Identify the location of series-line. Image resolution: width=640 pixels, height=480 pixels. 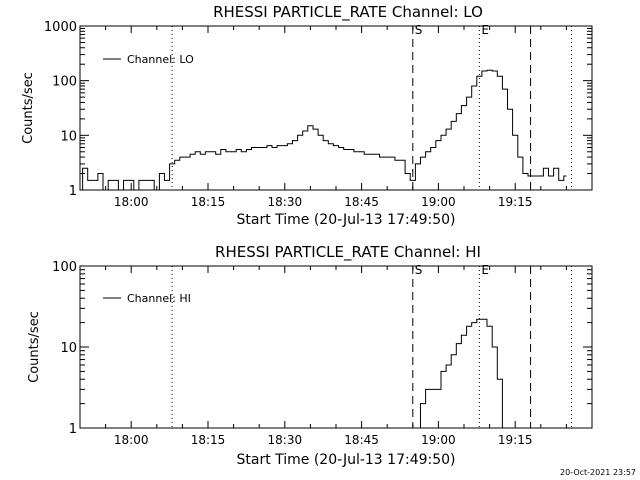
(461, 373).